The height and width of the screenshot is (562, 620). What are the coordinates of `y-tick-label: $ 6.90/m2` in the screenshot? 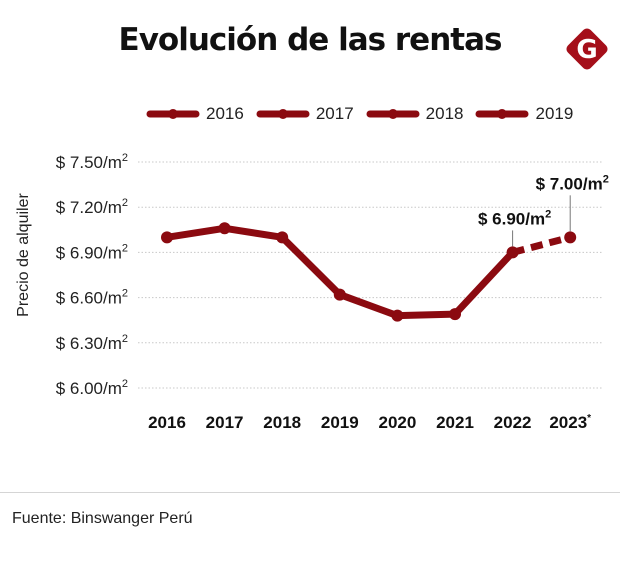 It's located at (92, 252).